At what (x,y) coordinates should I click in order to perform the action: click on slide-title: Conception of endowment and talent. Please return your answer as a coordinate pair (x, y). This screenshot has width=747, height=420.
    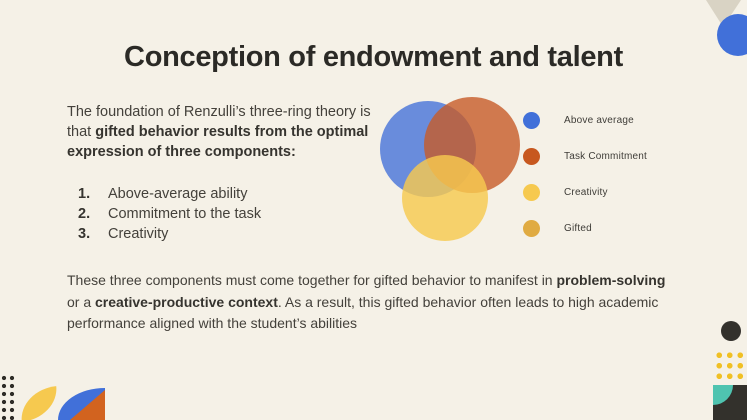
    Looking at the image, I should click on (373, 57).